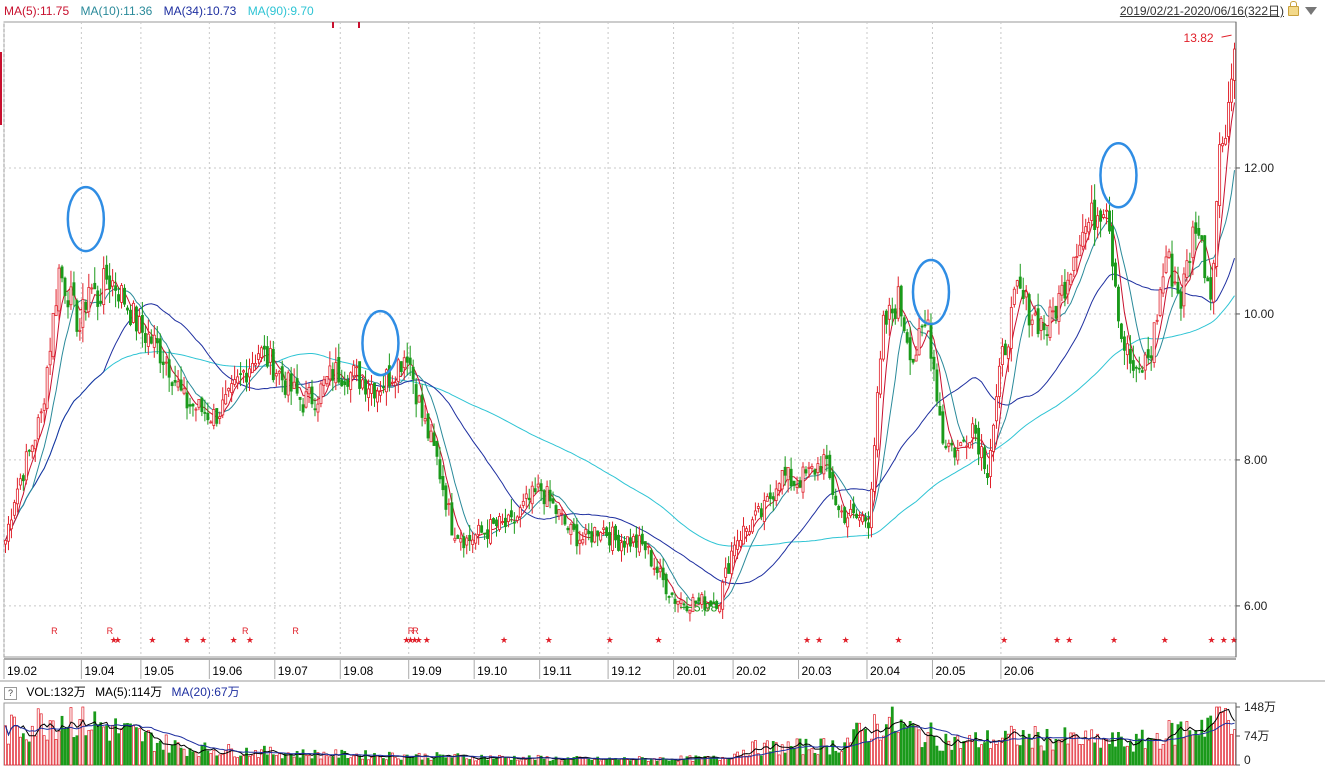  I want to click on x-tick-label: 20.05, so click(950, 671).